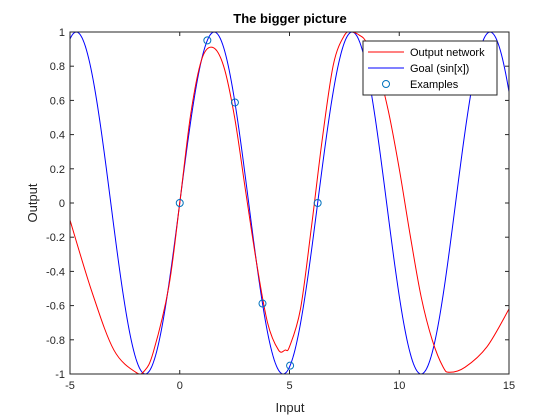 The image size is (560, 420). What do you see at coordinates (439, 69) in the screenshot?
I see `legend-label-goal: Goal (sin[x])` at bounding box center [439, 69].